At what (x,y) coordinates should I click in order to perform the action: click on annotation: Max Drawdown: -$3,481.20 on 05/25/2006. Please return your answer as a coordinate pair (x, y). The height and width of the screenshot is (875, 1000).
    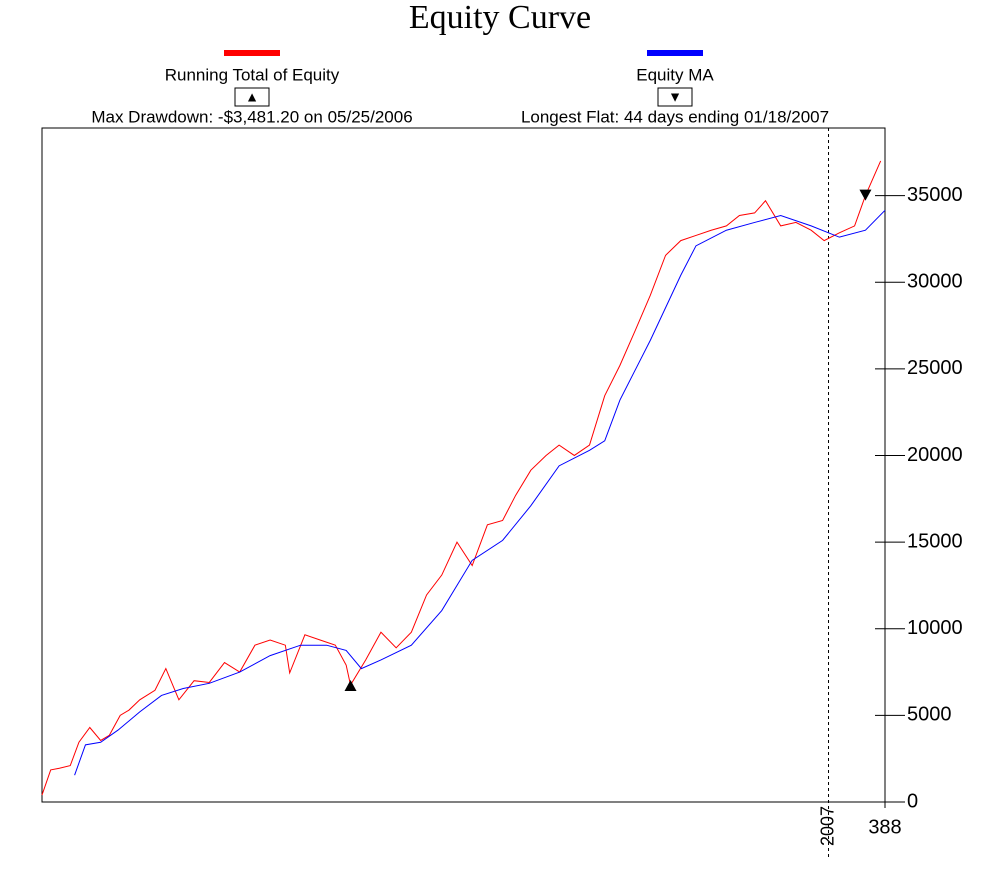
    Looking at the image, I should click on (251, 116).